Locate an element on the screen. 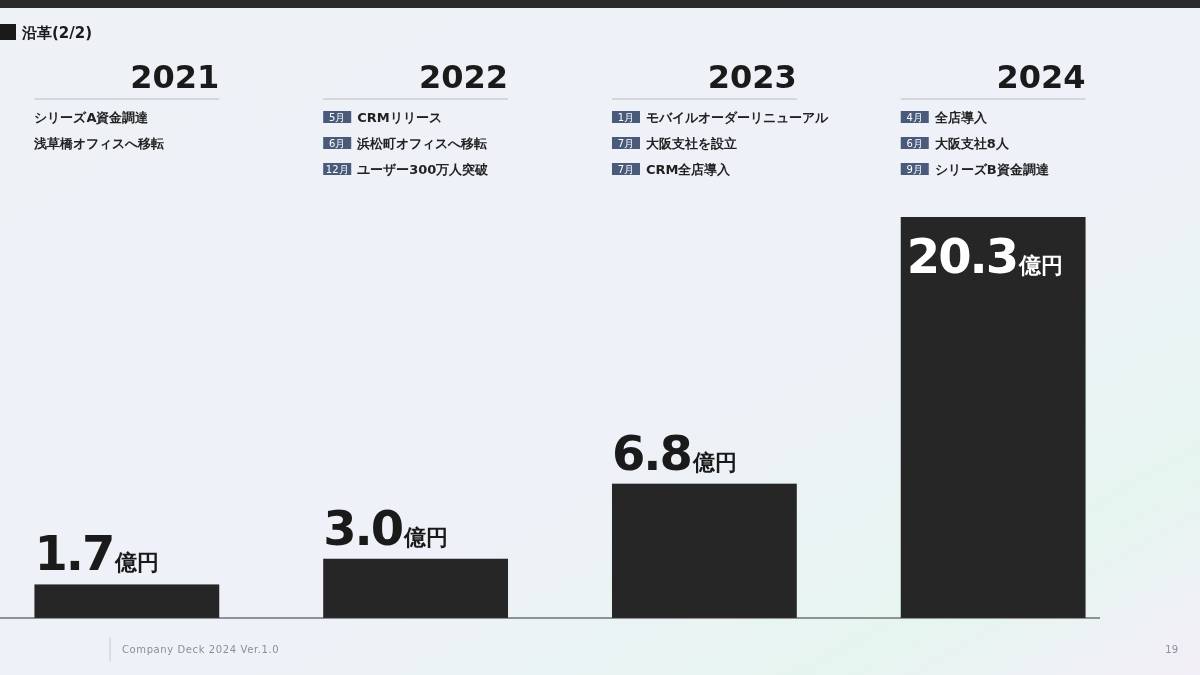  data-label: 20.3億円 is located at coordinates (985, 256).